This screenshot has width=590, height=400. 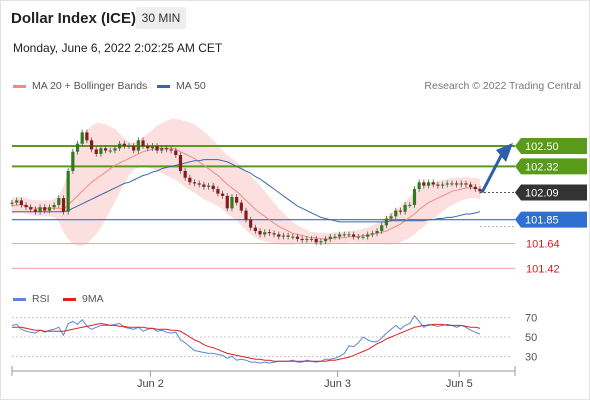 I want to click on legend-item-rsi: RSI, so click(x=31, y=299).